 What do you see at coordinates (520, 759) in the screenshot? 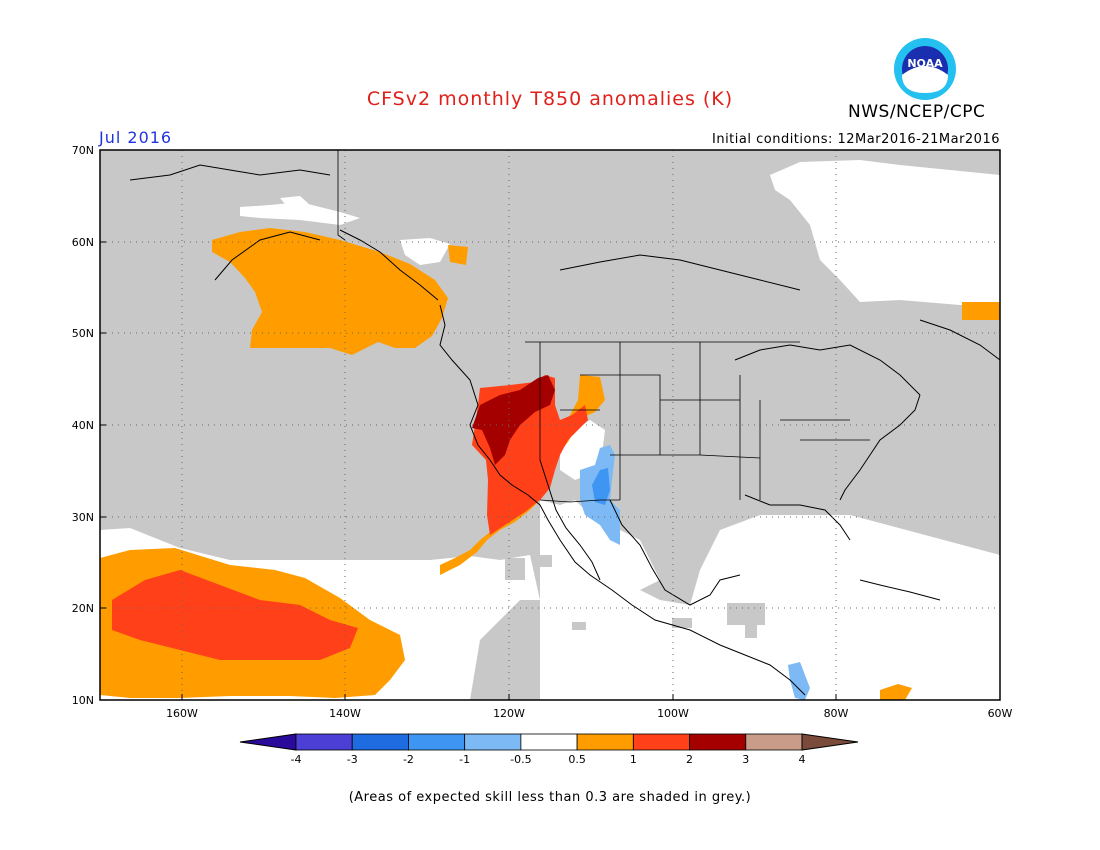
I see `colorbar-tick-label: -0.5` at bounding box center [520, 759].